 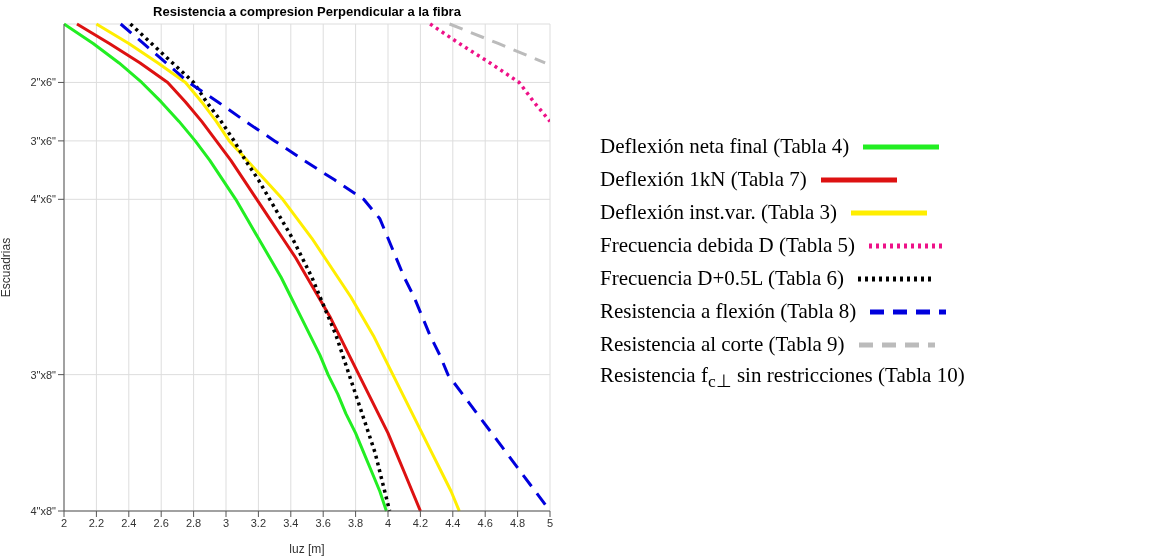 What do you see at coordinates (722, 278) in the screenshot?
I see `legend-label: Frecuencia D+0.5L (Tabla 6)` at bounding box center [722, 278].